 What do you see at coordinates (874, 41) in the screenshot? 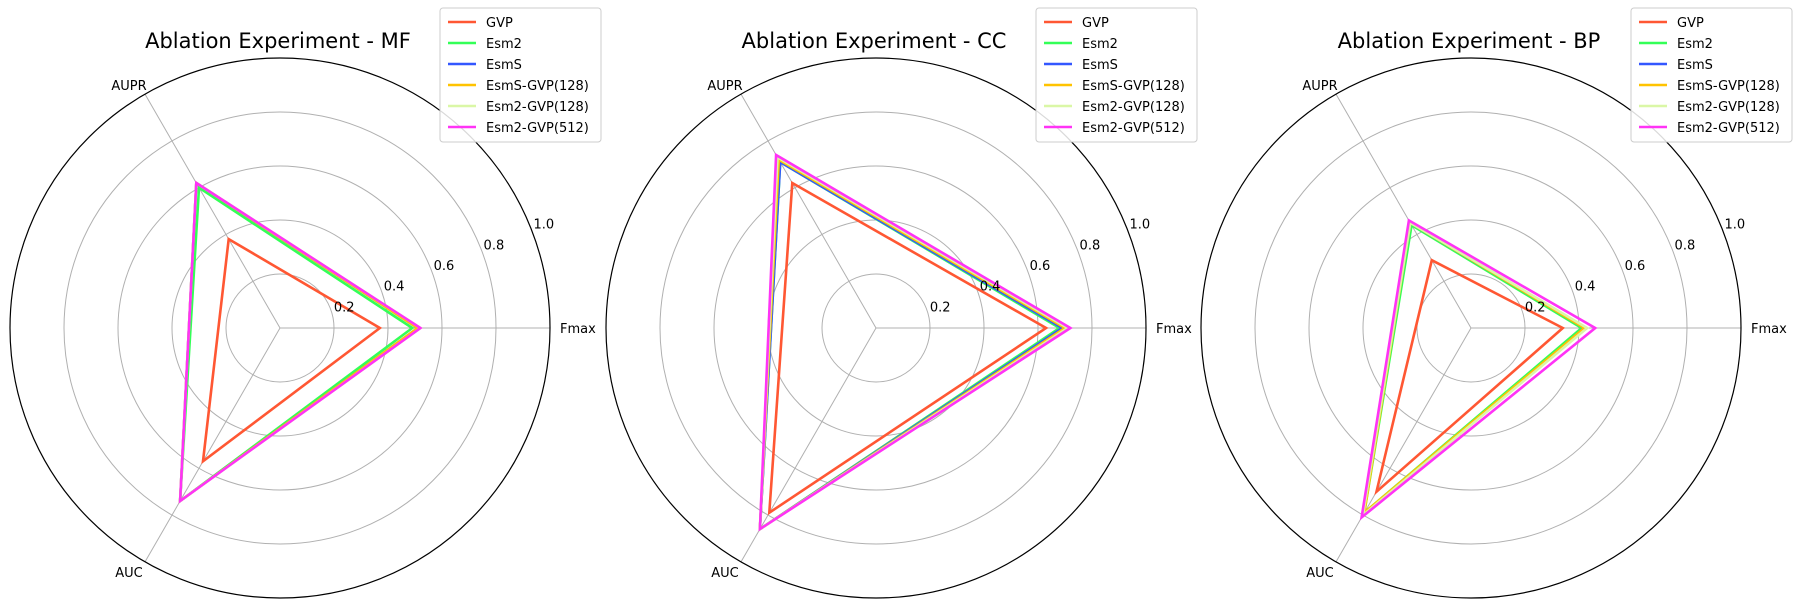
I see `chart-title: Ablation Experiment - CC` at bounding box center [874, 41].